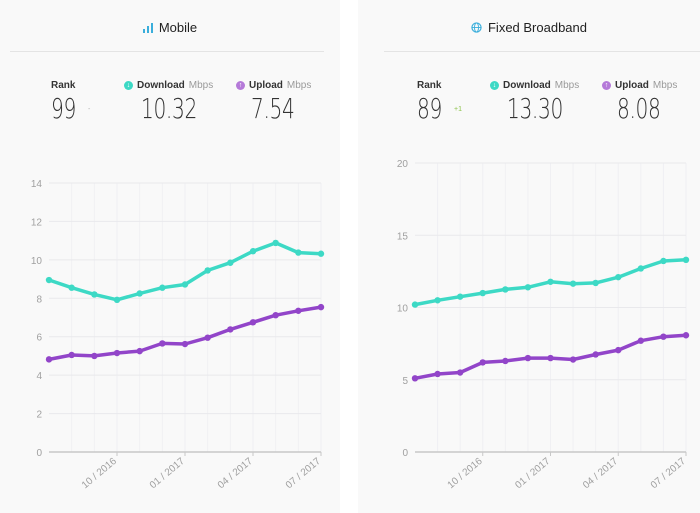  What do you see at coordinates (39, 376) in the screenshot?
I see `y-tick-label: 4` at bounding box center [39, 376].